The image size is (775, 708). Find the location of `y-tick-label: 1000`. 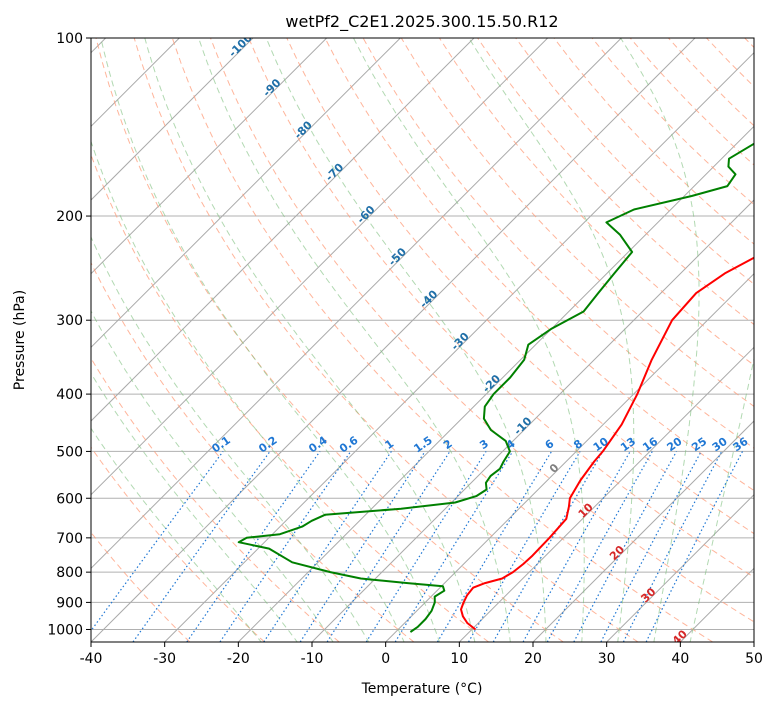

y-tick-label: 1000 is located at coordinates (65, 630).